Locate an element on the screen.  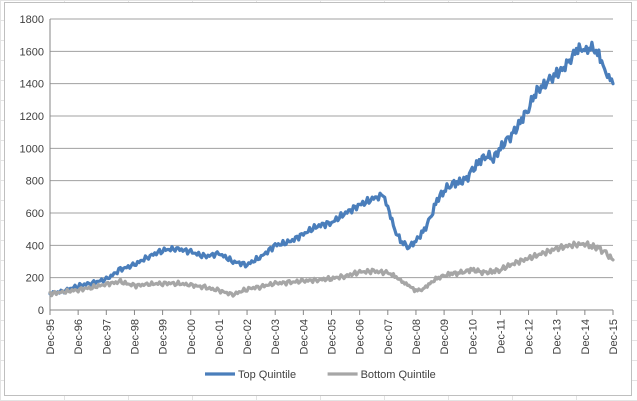
x-tick-label: Dec-06 is located at coordinates (361, 336).